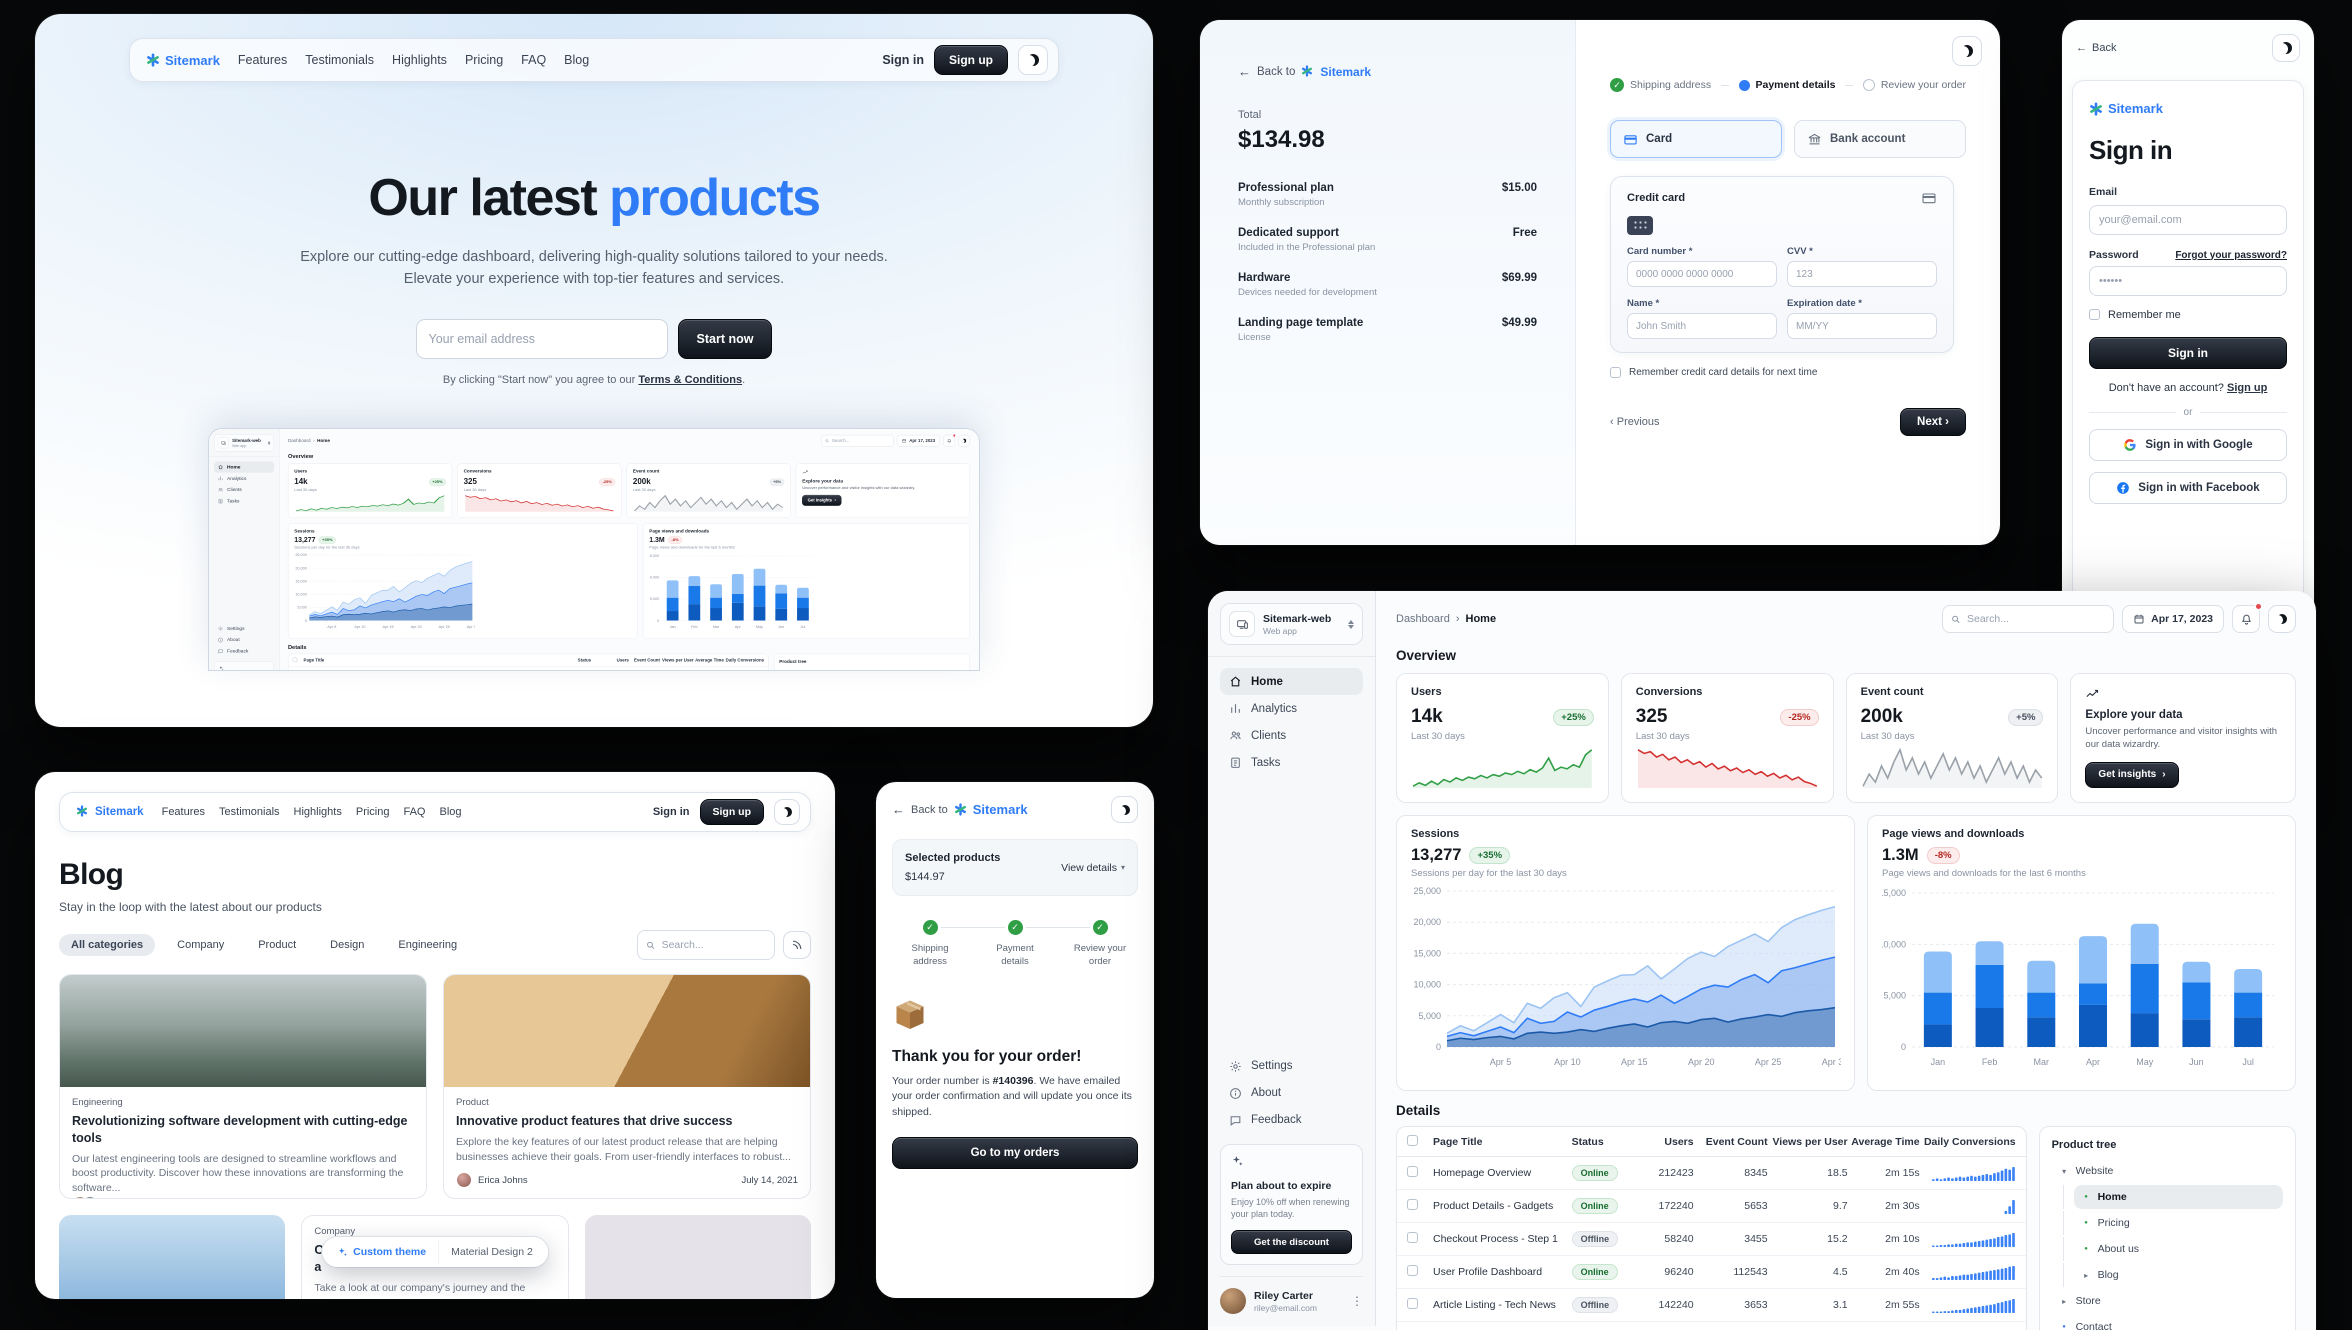  I want to click on remember-card-checkbox, so click(1615, 372).